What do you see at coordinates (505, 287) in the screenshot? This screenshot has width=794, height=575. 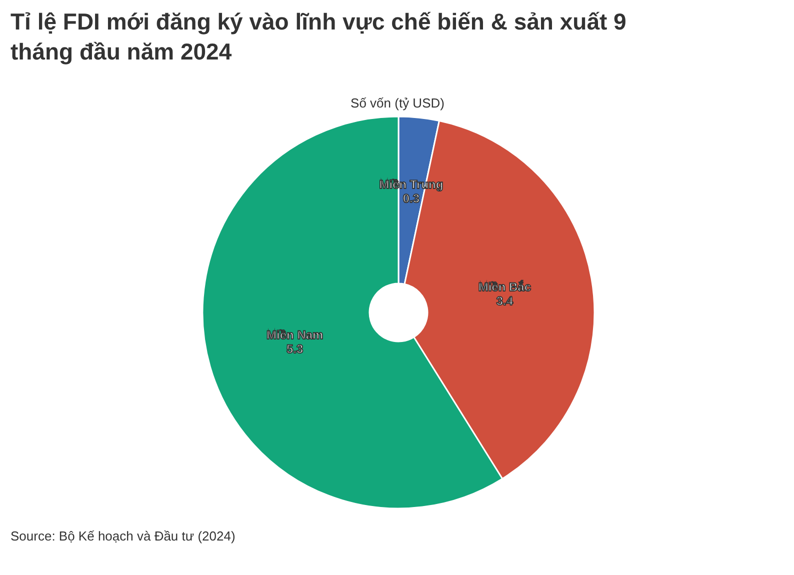 I see `slice-label: Miền Bắc` at bounding box center [505, 287].